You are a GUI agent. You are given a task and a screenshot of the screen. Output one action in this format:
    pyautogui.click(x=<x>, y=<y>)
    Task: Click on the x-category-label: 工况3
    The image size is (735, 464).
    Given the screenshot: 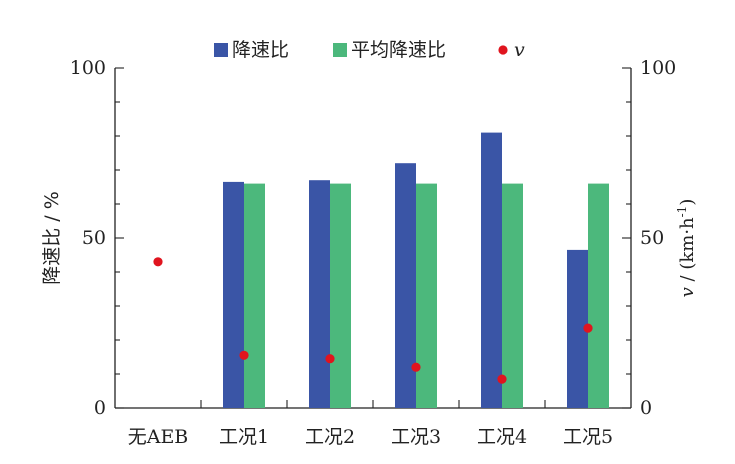 What is the action you would take?
    pyautogui.click(x=416, y=437)
    